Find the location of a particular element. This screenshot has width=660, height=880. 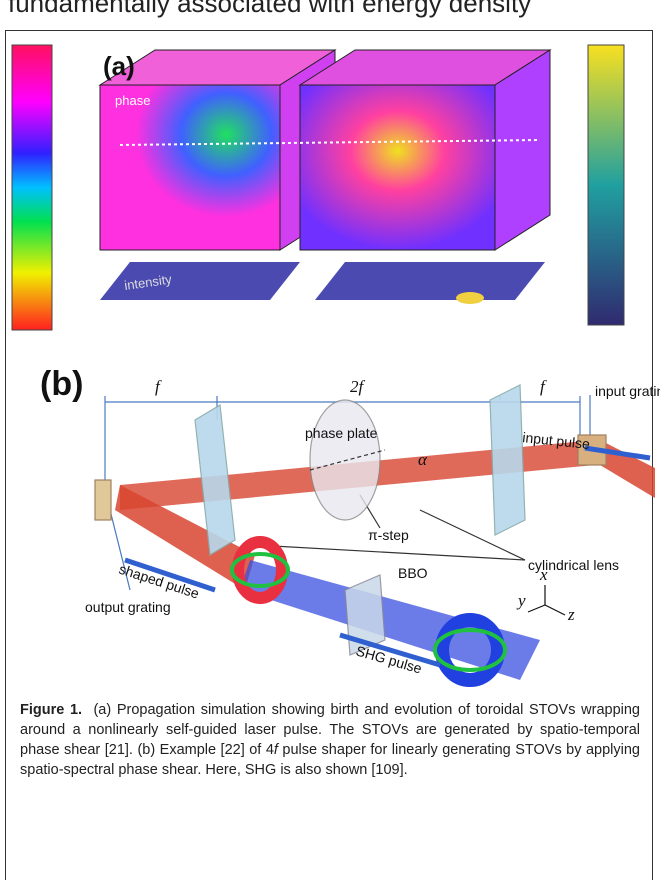

intensity-spot is located at coordinates (470, 298).